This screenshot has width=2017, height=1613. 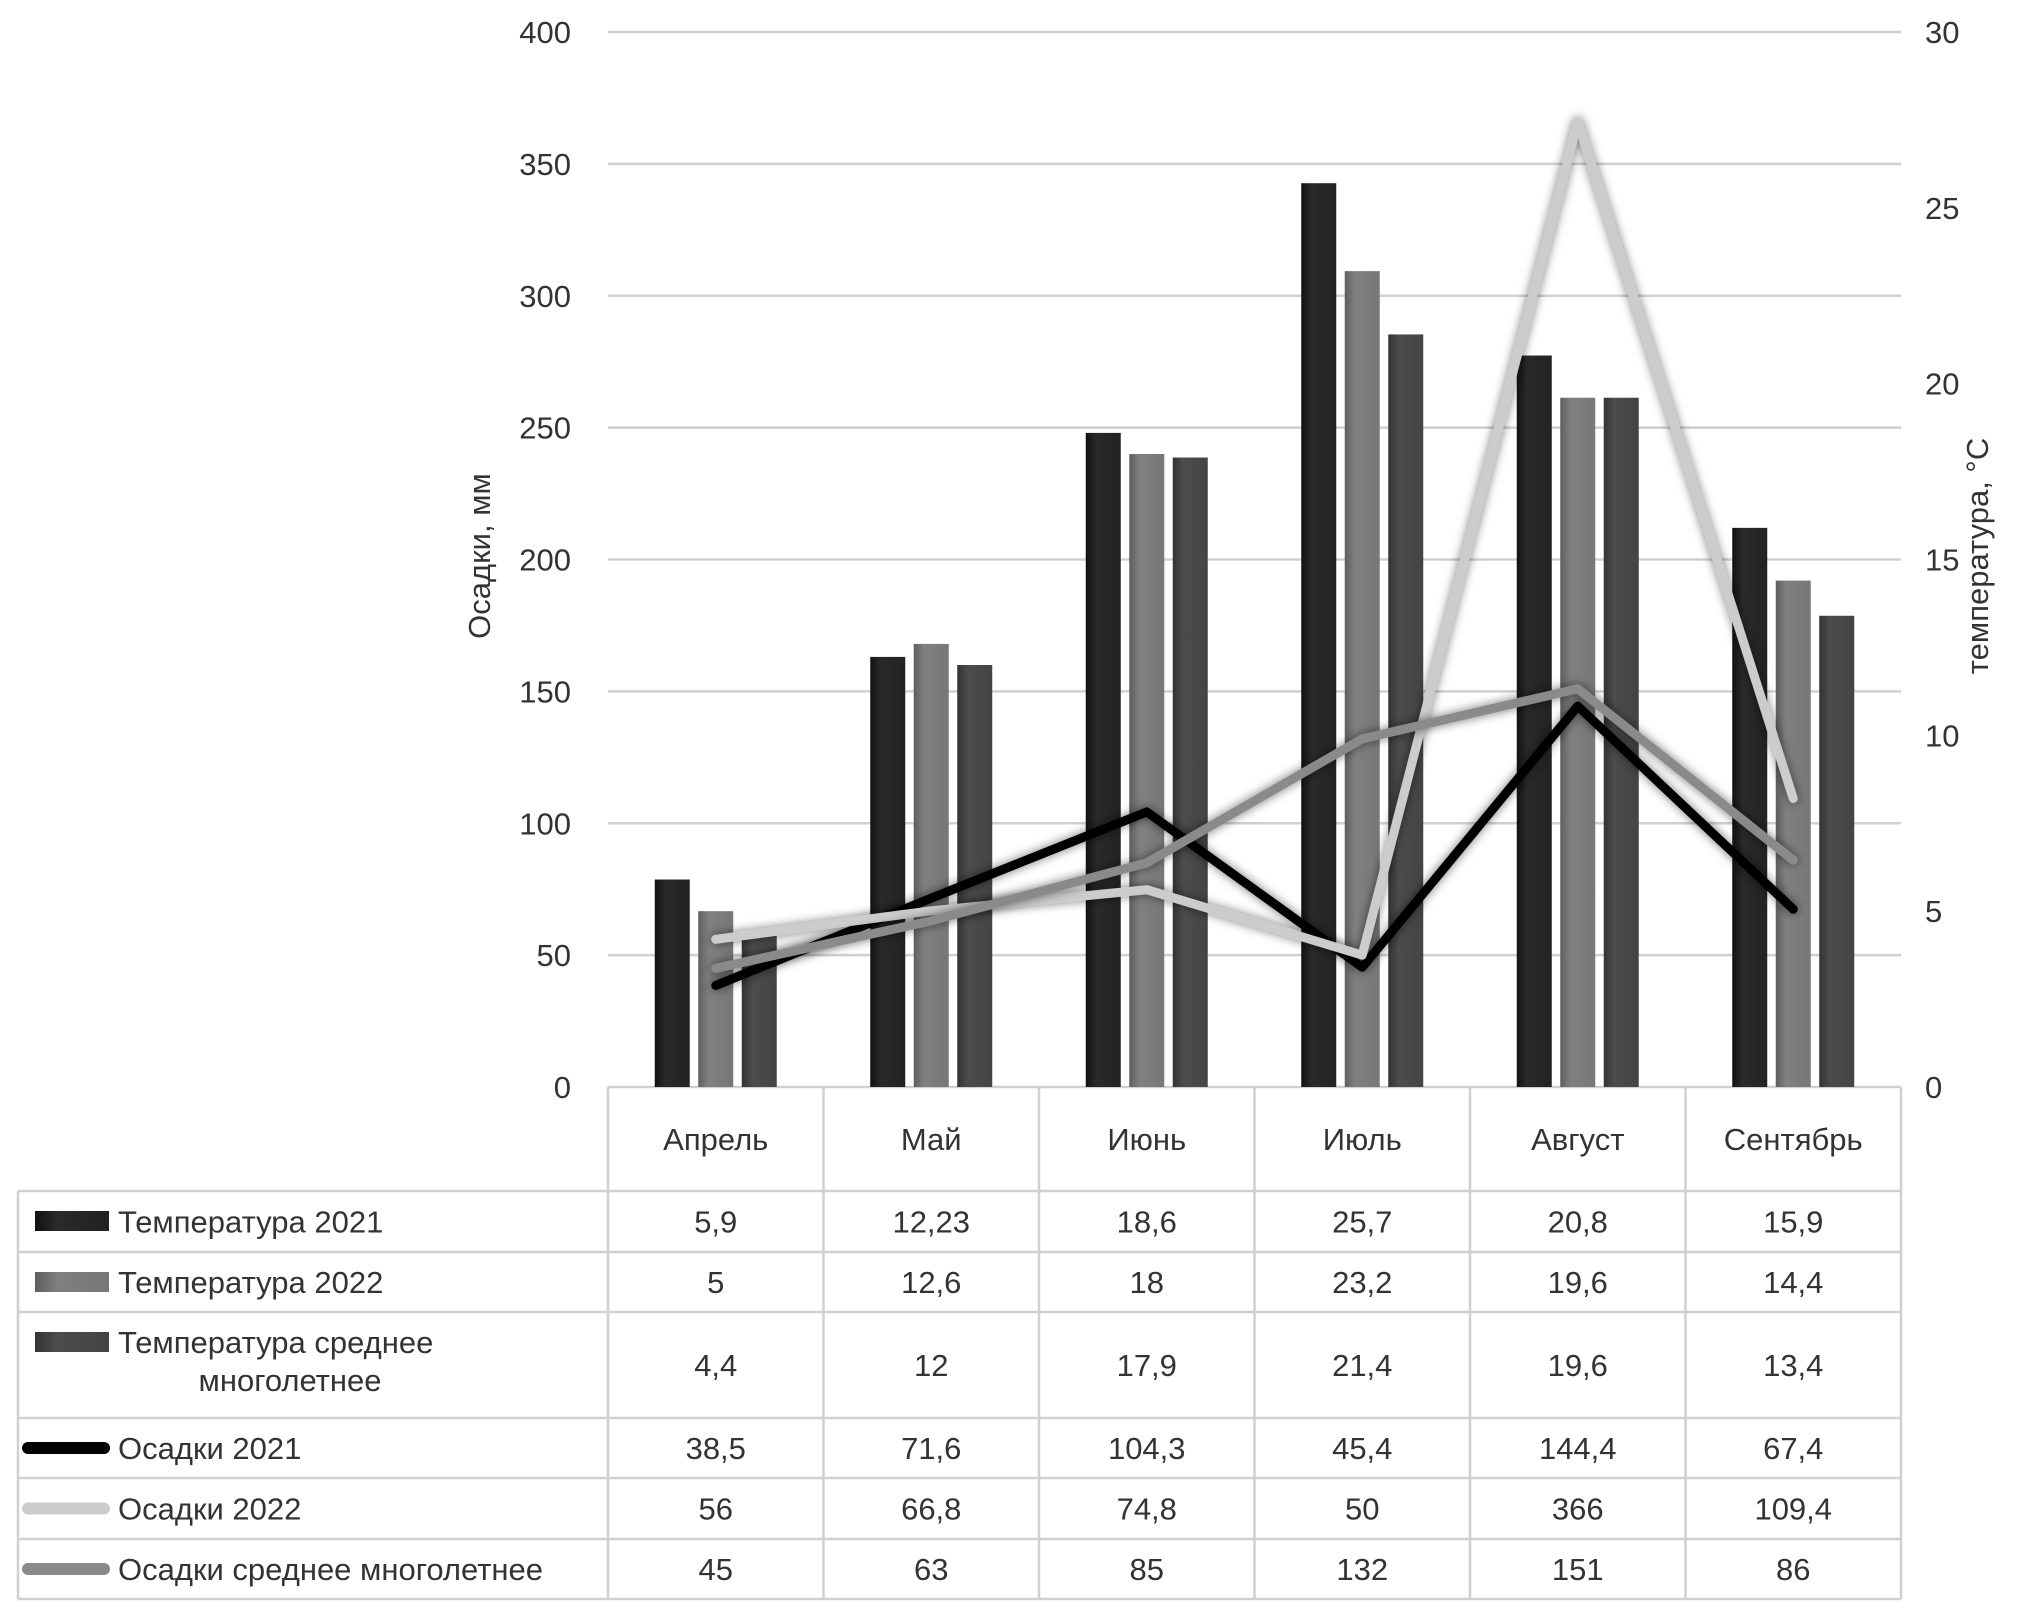 I want to click on table-cell: 63, so click(x=931, y=1569).